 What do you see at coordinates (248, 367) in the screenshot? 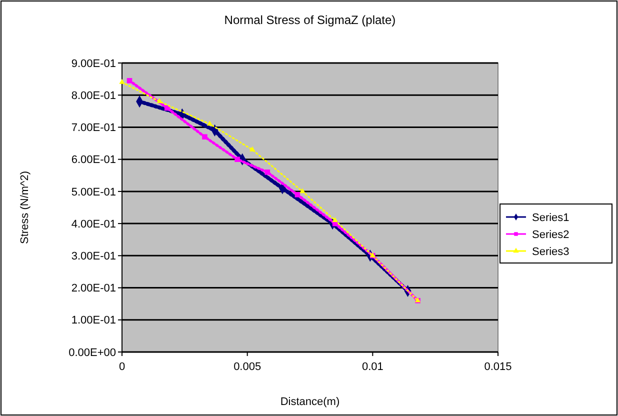
I see `x-tick-label: 0.005` at bounding box center [248, 367].